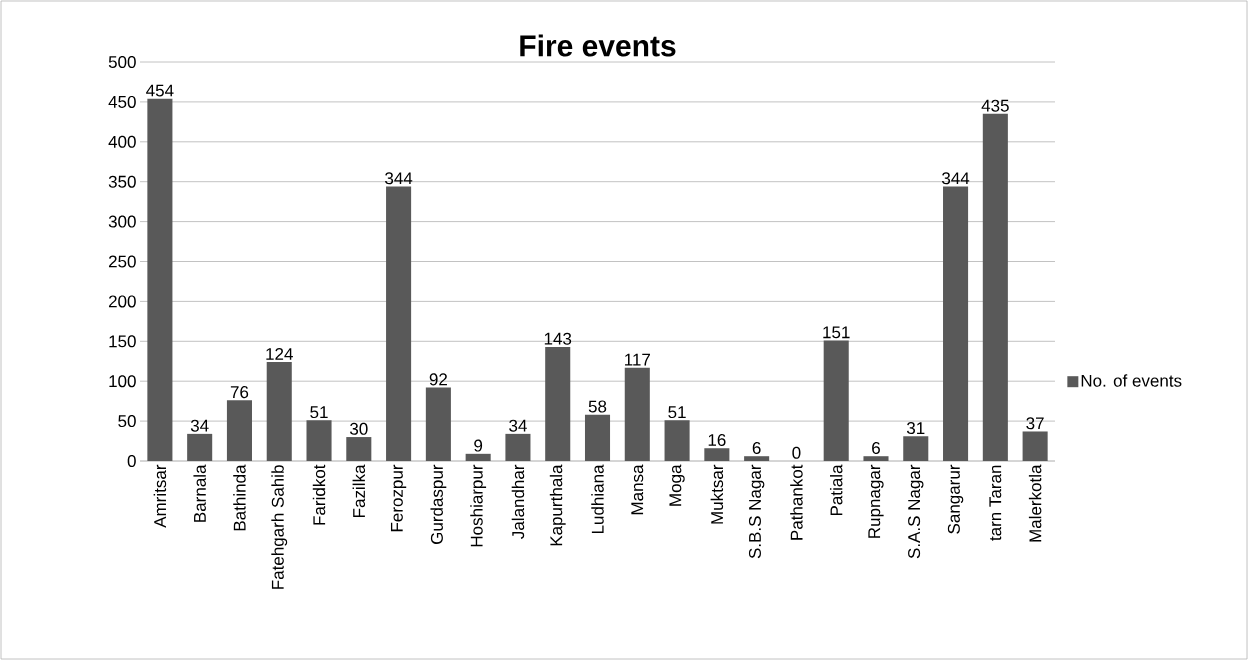 This screenshot has height=660, width=1248. What do you see at coordinates (955, 499) in the screenshot?
I see `x-tick-label: Sangarur` at bounding box center [955, 499].